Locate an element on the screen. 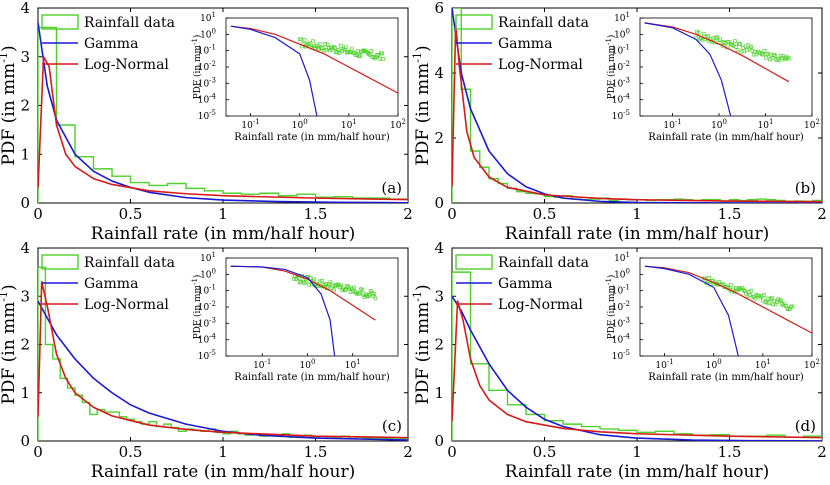  y-tick-label: 3 is located at coordinates (439, 296).